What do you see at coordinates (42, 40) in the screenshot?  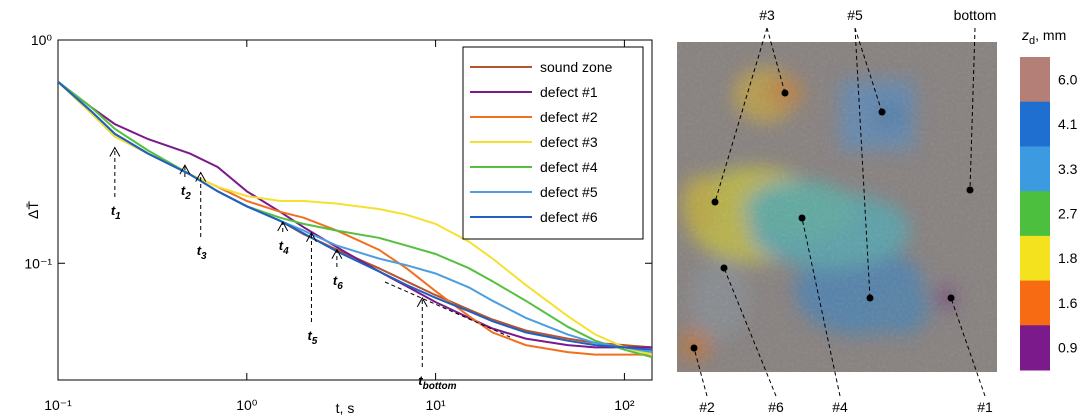 I see `y-tick-label: 10⁰` at bounding box center [42, 40].